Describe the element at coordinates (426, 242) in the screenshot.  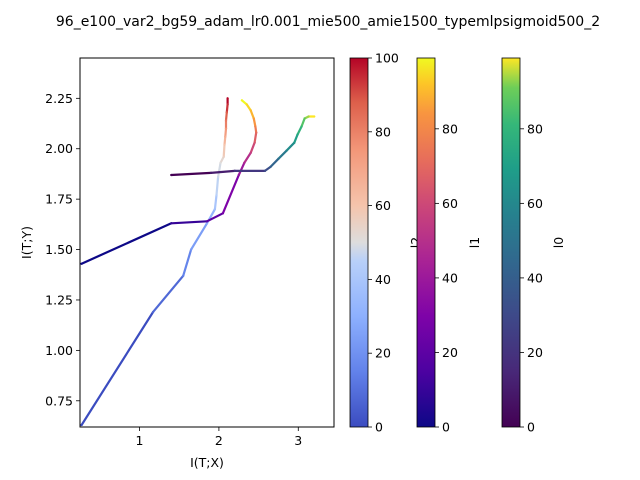
I see `colorbar-l1-gradient` at that location.